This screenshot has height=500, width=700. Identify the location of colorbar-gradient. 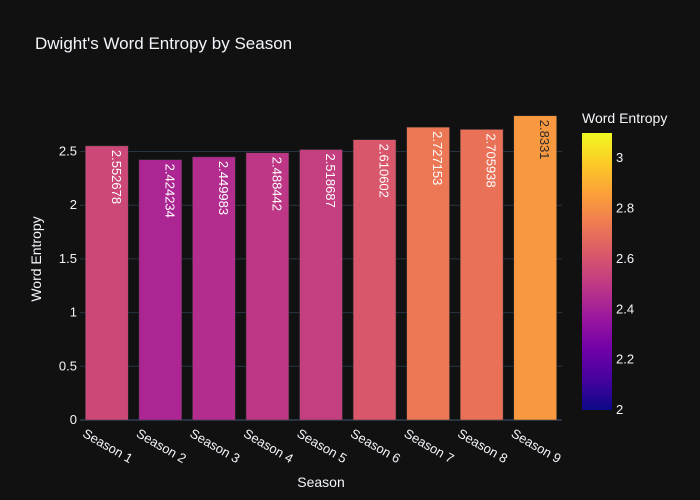
(597, 271).